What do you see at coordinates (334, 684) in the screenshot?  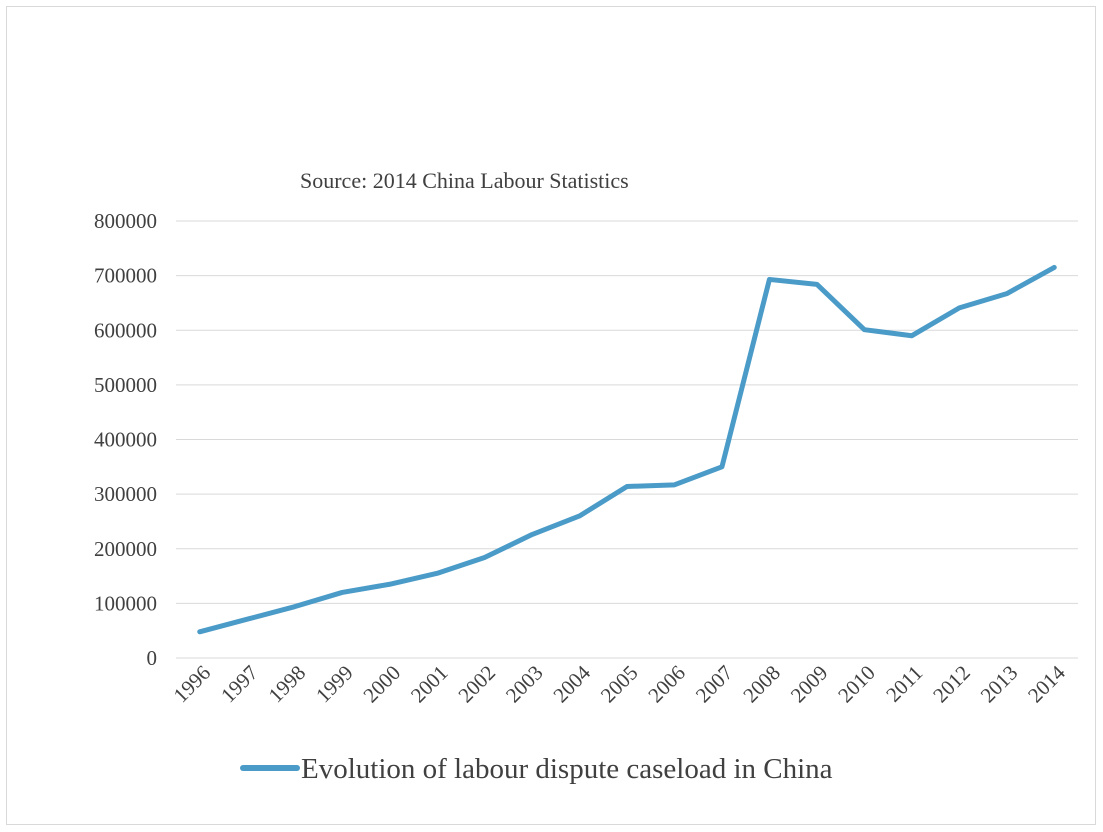 I see `x-tick-label: 1999` at bounding box center [334, 684].